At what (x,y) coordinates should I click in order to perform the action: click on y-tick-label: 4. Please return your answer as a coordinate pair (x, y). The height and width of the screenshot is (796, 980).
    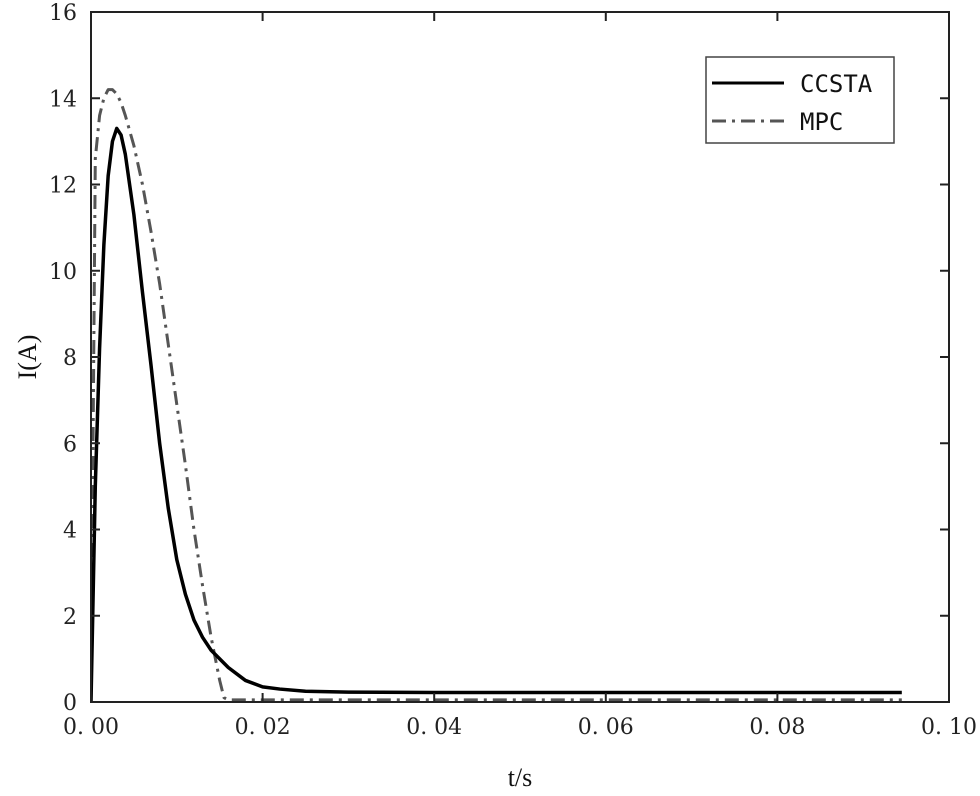
    Looking at the image, I should click on (70, 531).